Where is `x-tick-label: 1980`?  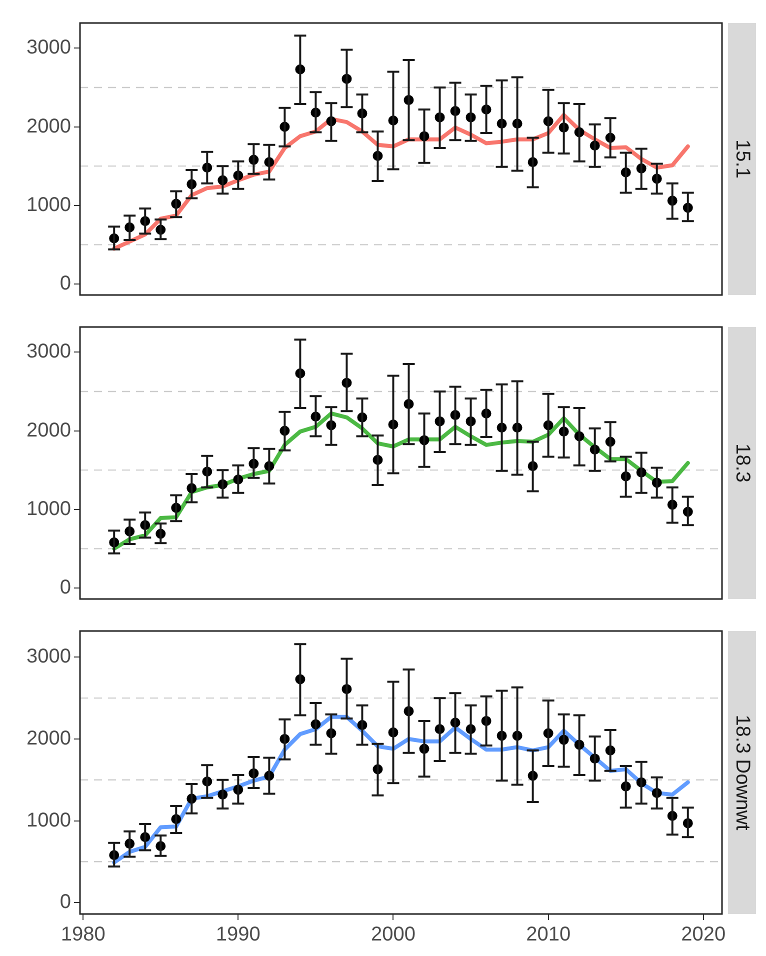
x-tick-label: 1980 is located at coordinates (83, 935).